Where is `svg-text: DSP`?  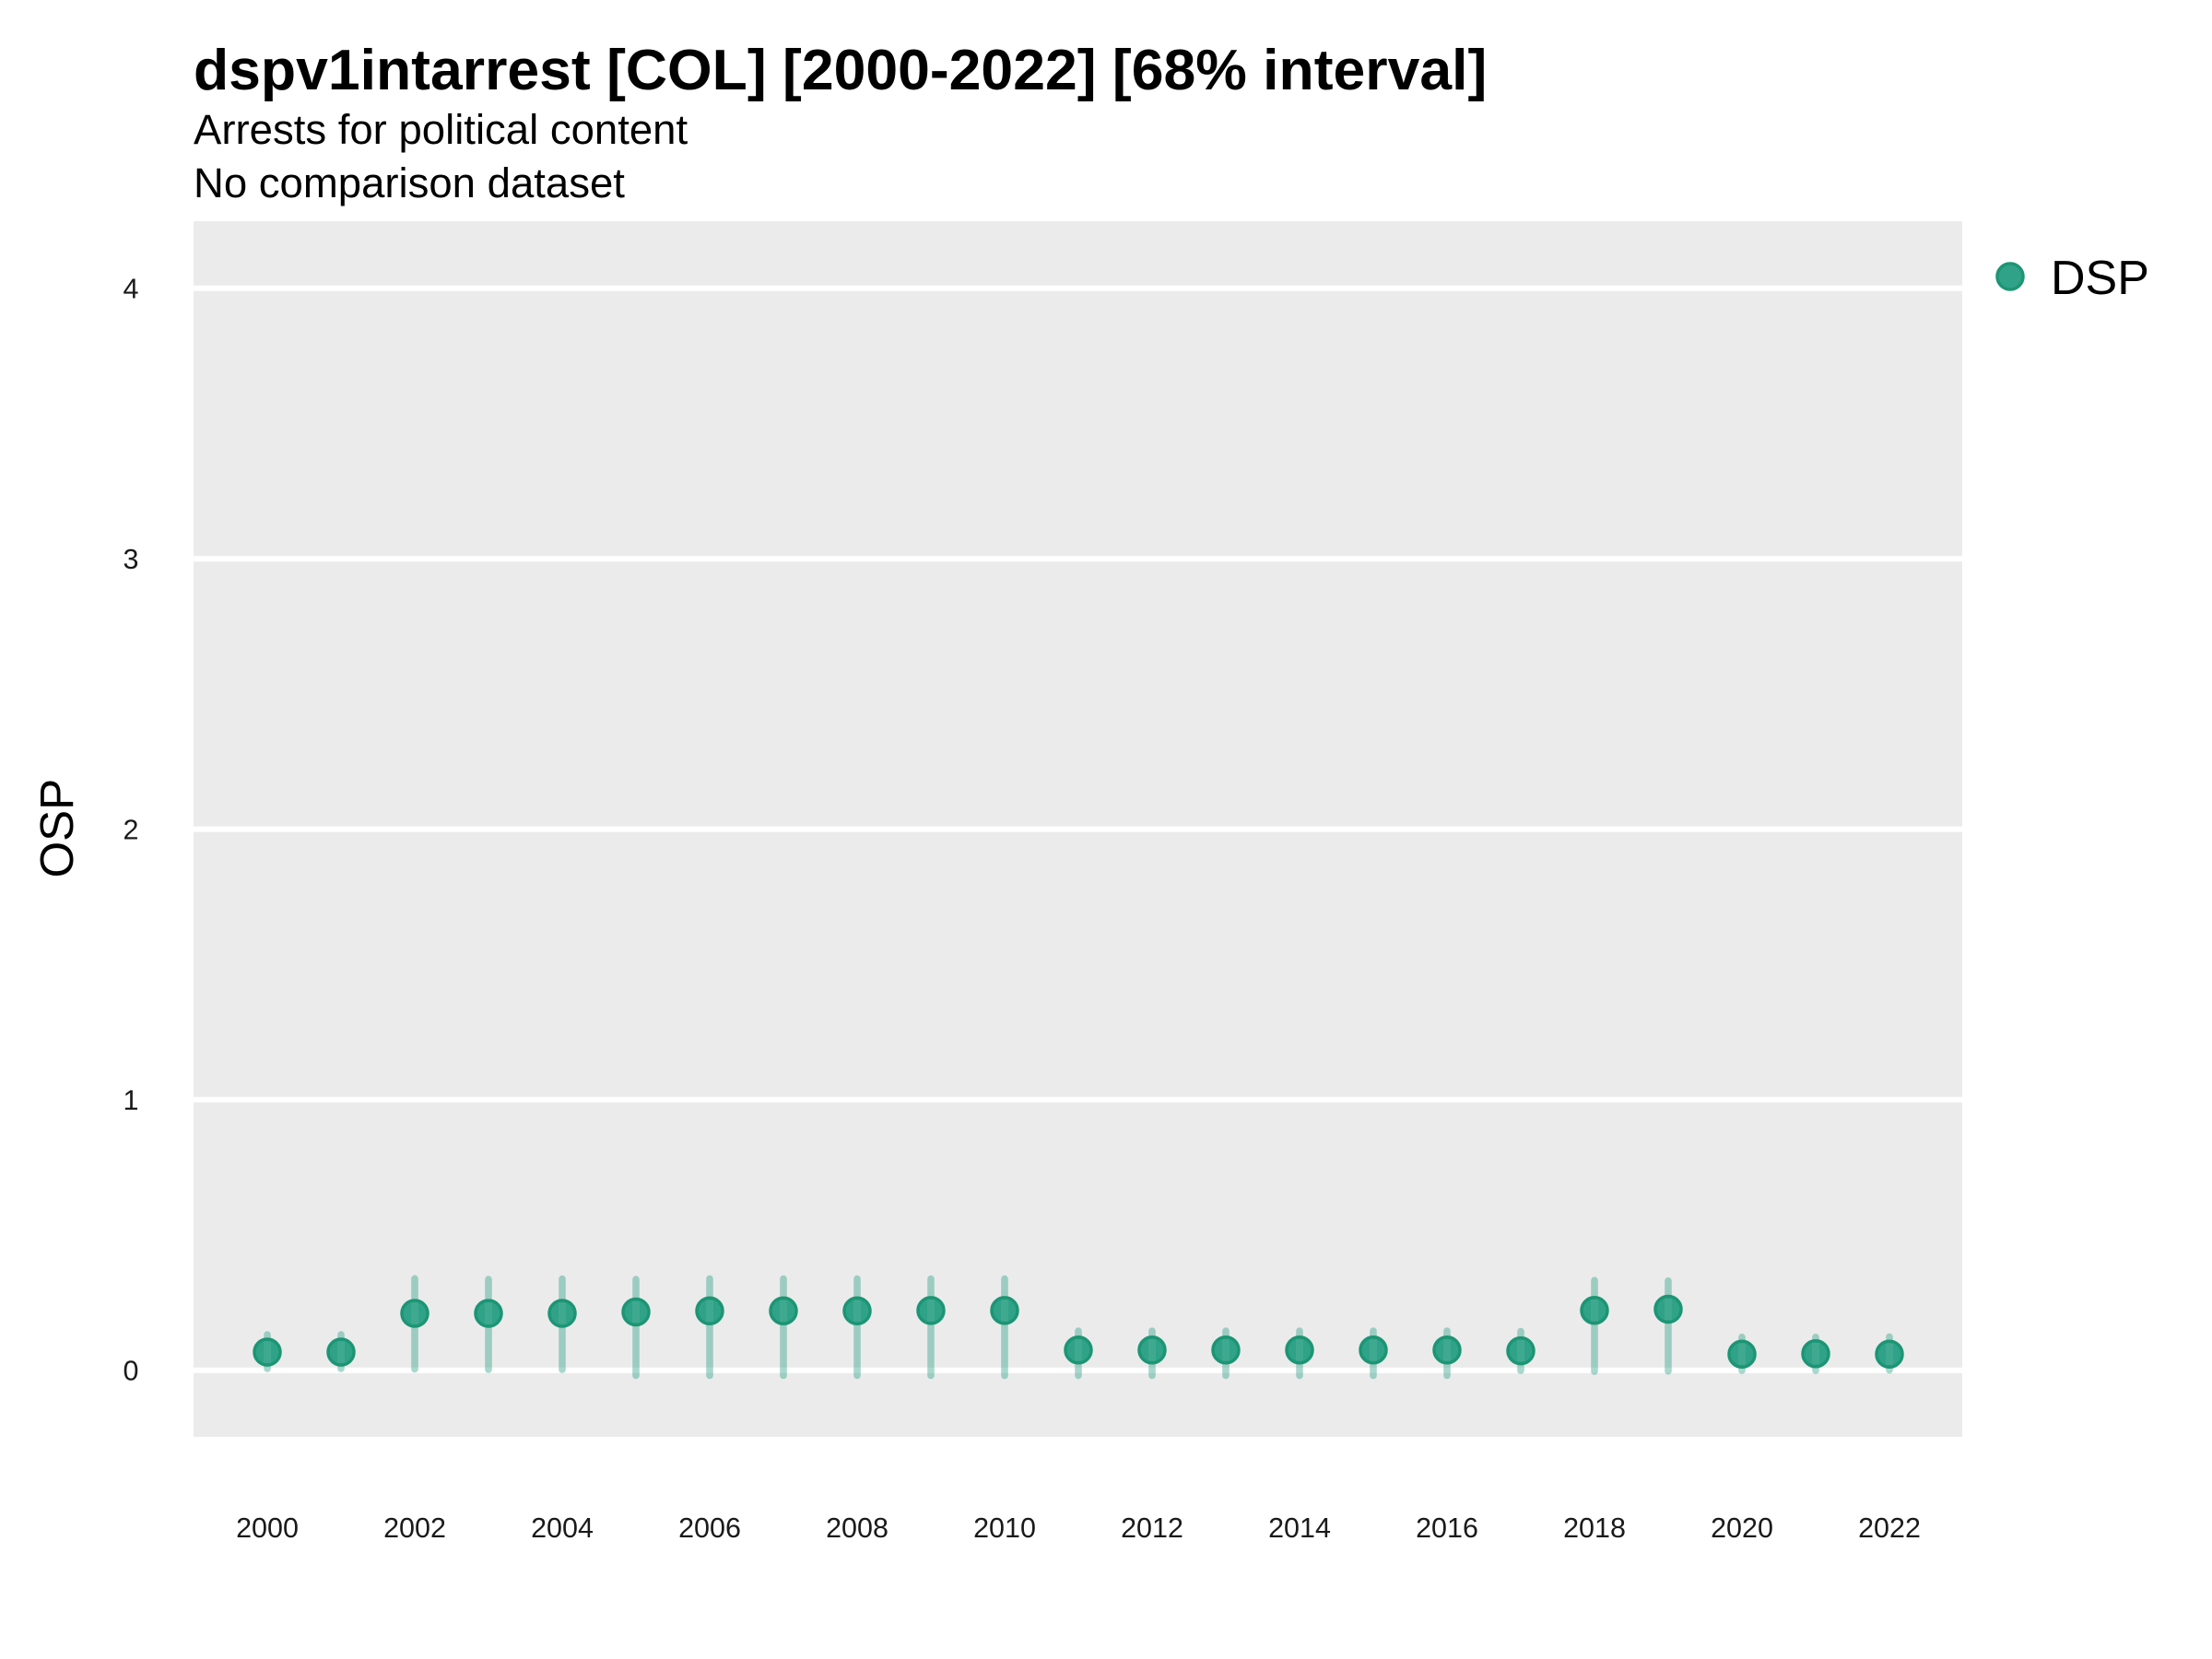
svg-text: DSP is located at coordinates (2100, 278).